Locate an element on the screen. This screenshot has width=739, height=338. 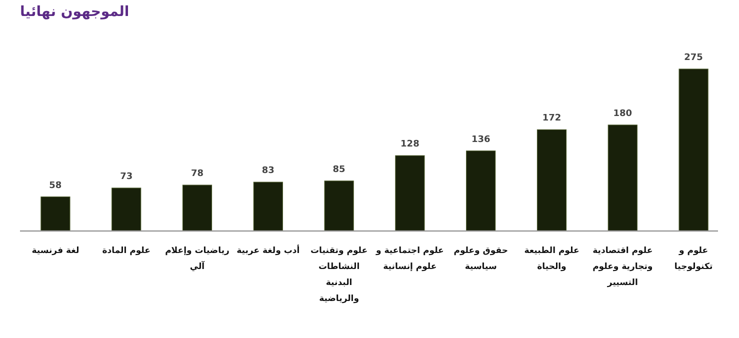
x-tick-label: رياضيات وإعلام آلي is located at coordinates (197, 259).